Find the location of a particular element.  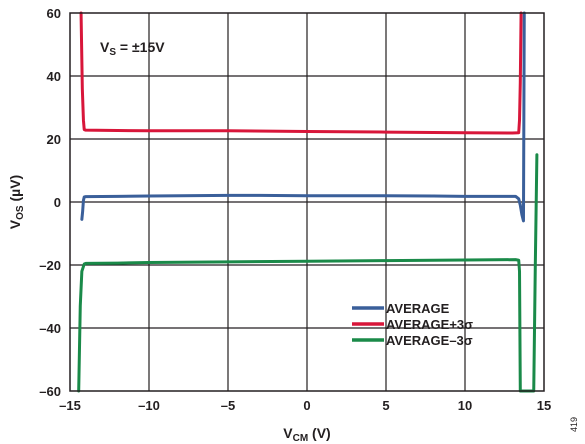

x-tick-labels: –15 –10 –5 0 5 10 15 is located at coordinates (305, 405).